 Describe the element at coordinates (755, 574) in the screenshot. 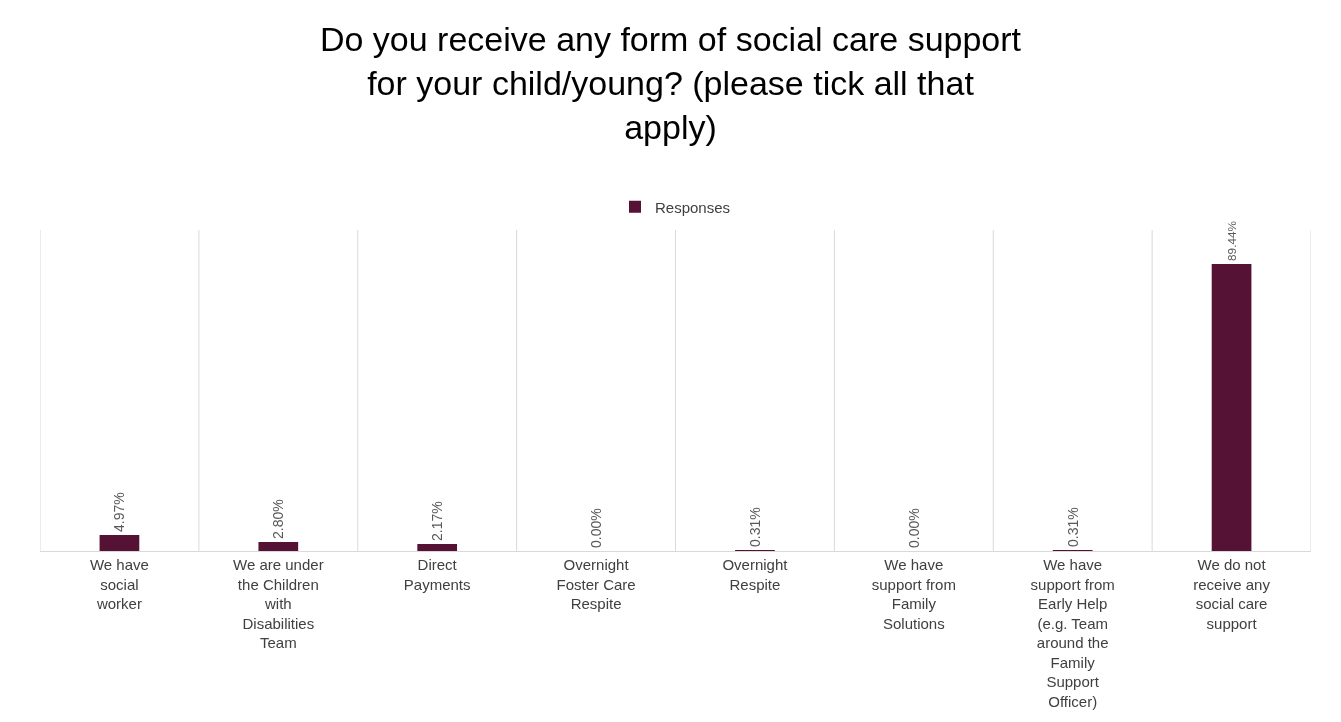

I see `x-tick-label: Overnight Respite` at that location.